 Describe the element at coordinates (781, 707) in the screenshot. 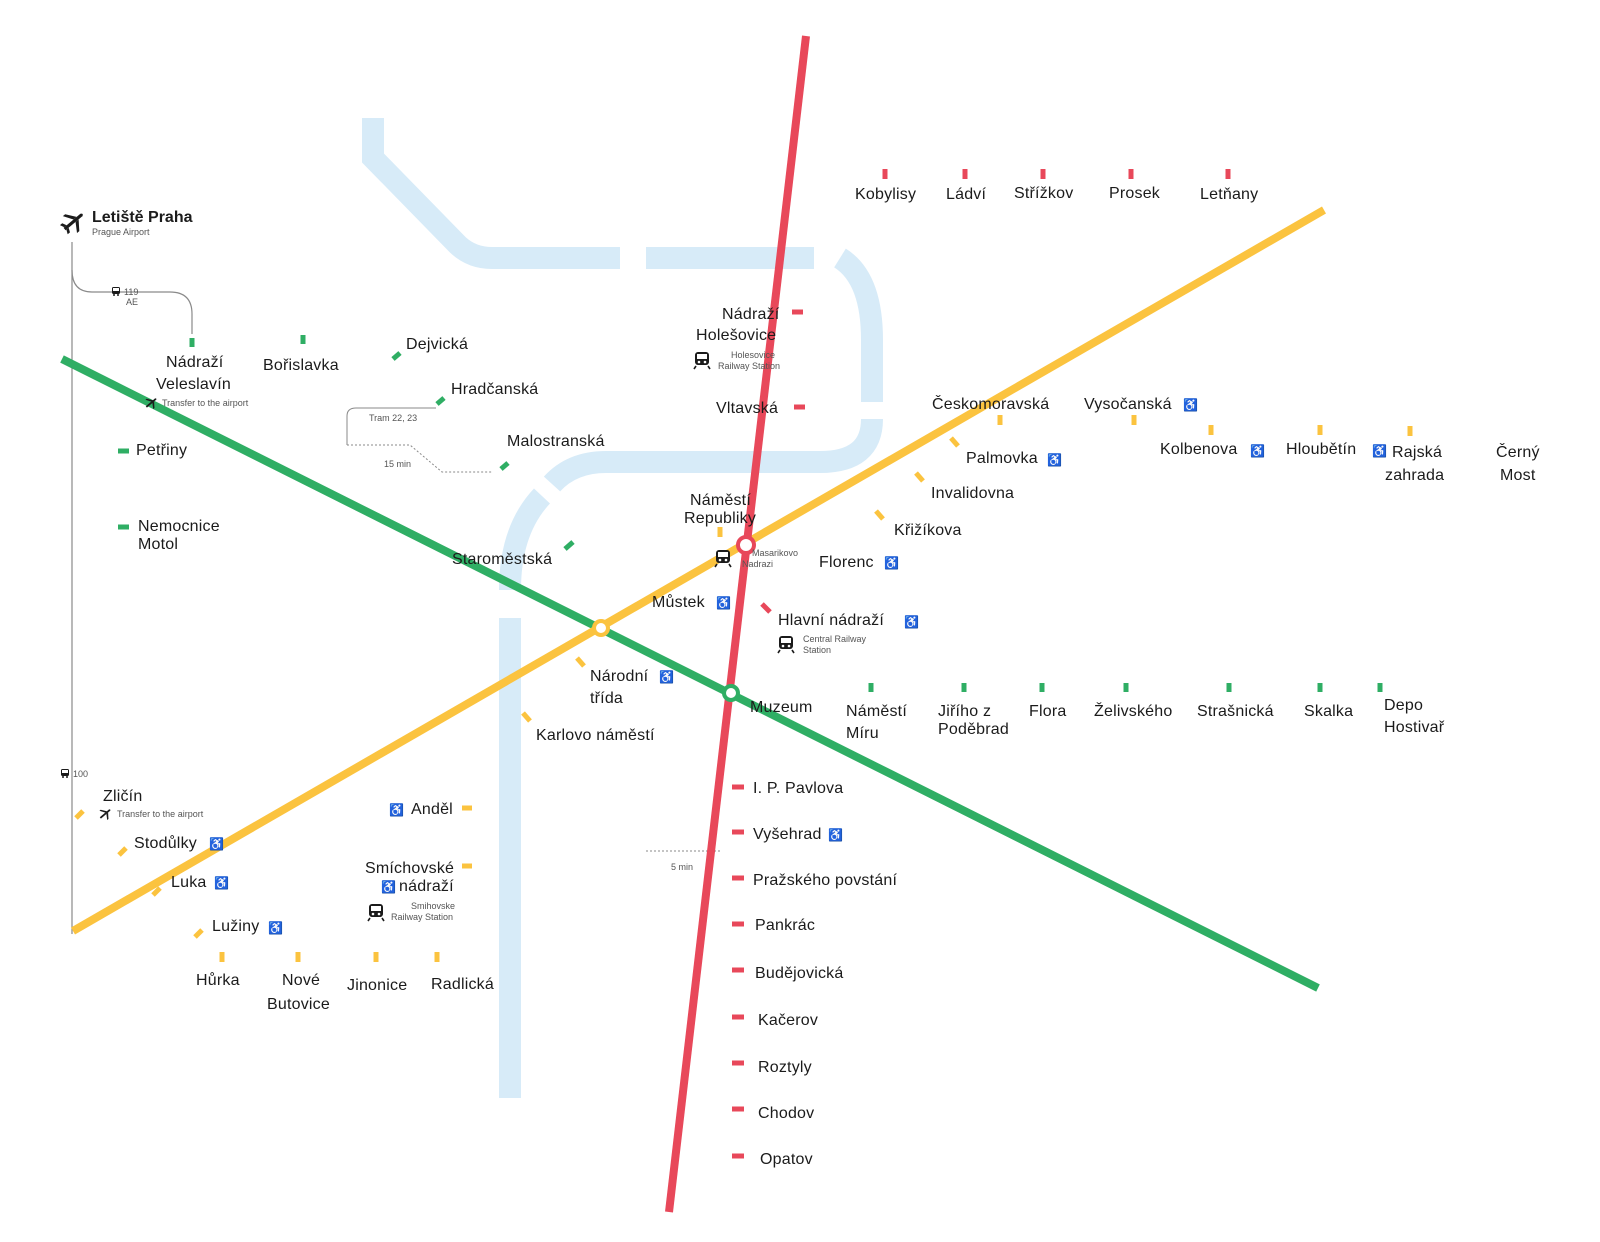

I see `station-muzeum: Muzeum` at that location.